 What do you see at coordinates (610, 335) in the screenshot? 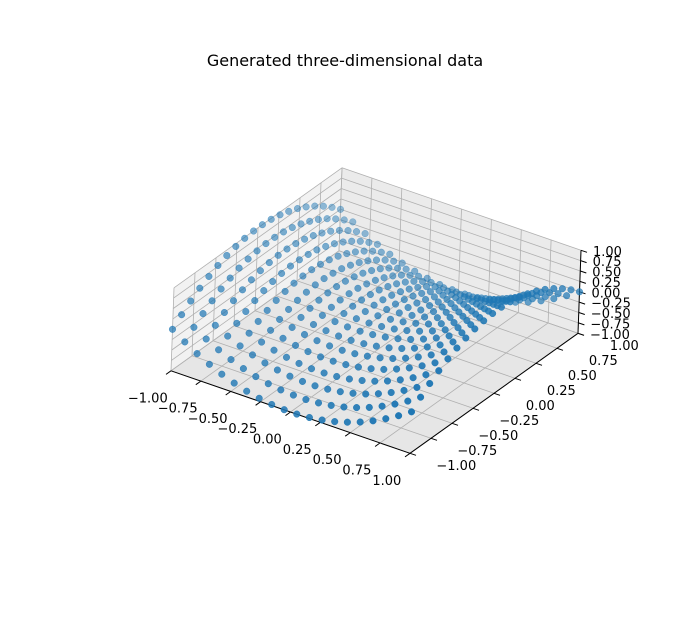
I see `z-tick-label: −1.00` at bounding box center [610, 335].